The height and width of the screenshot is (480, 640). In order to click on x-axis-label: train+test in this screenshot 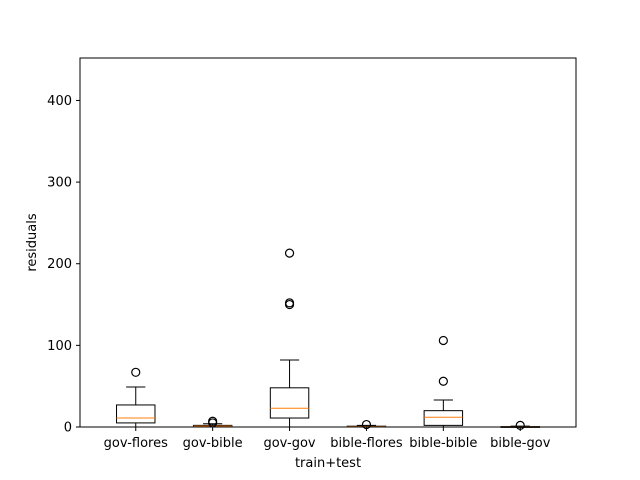, I will do `click(328, 463)`.